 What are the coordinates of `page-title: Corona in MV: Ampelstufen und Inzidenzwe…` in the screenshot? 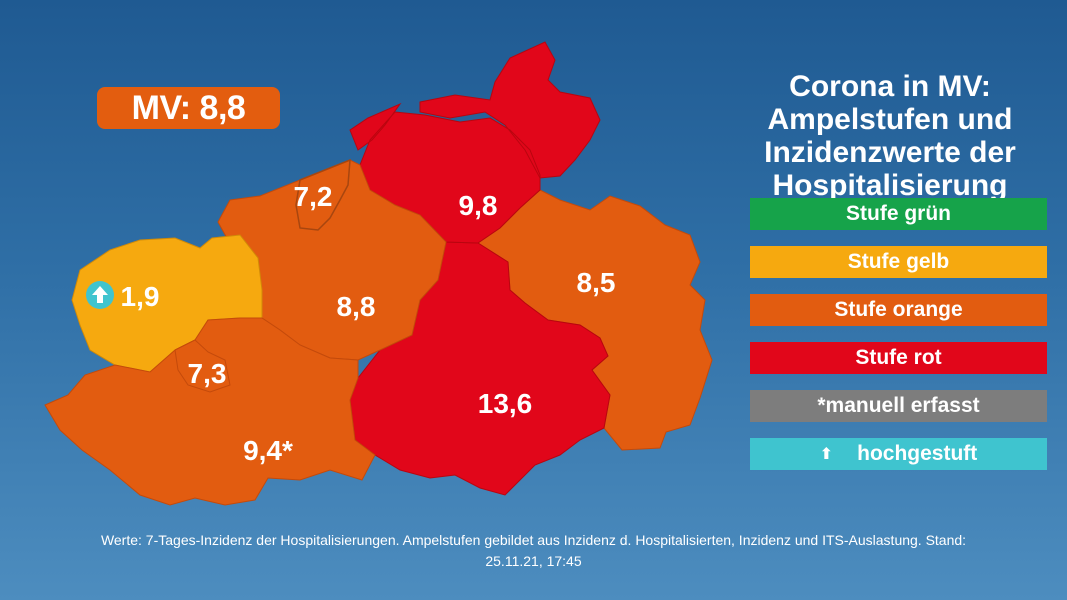 It's located at (890, 136).